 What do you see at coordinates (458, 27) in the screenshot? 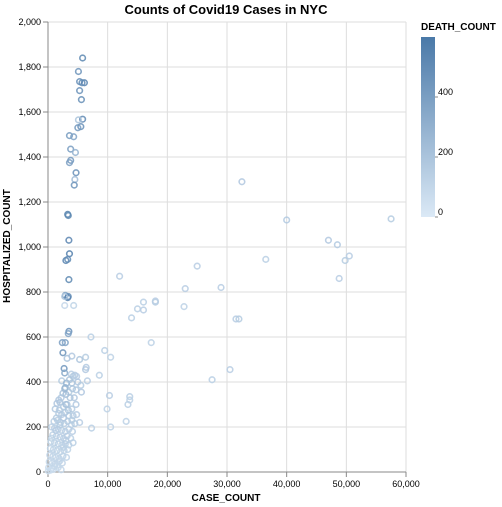
I see `legend-title: DEATH_COUNT` at bounding box center [458, 27].